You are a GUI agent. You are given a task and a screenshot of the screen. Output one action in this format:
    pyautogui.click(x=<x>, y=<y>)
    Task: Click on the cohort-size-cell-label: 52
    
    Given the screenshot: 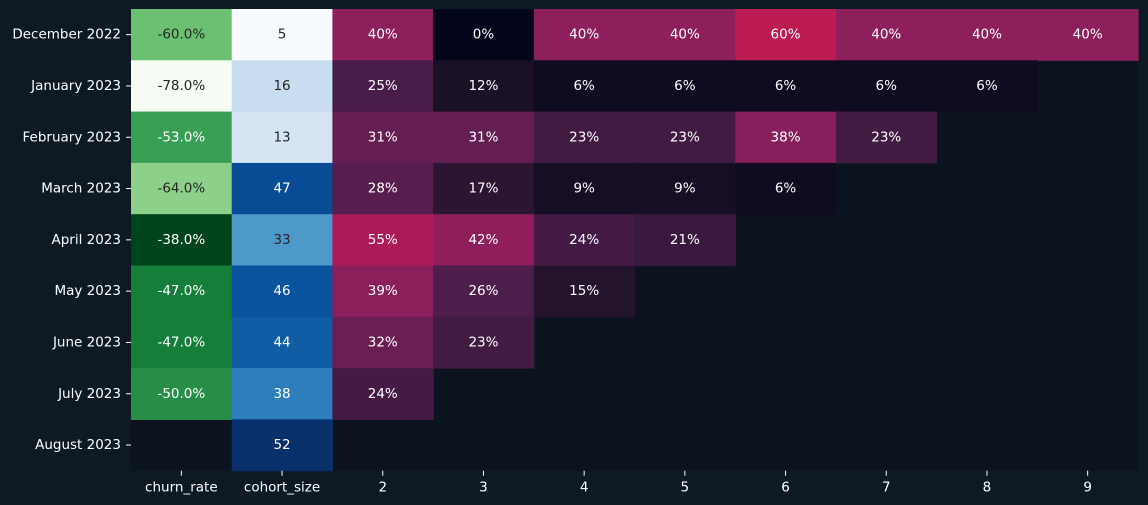 What is the action you would take?
    pyautogui.click(x=281, y=445)
    